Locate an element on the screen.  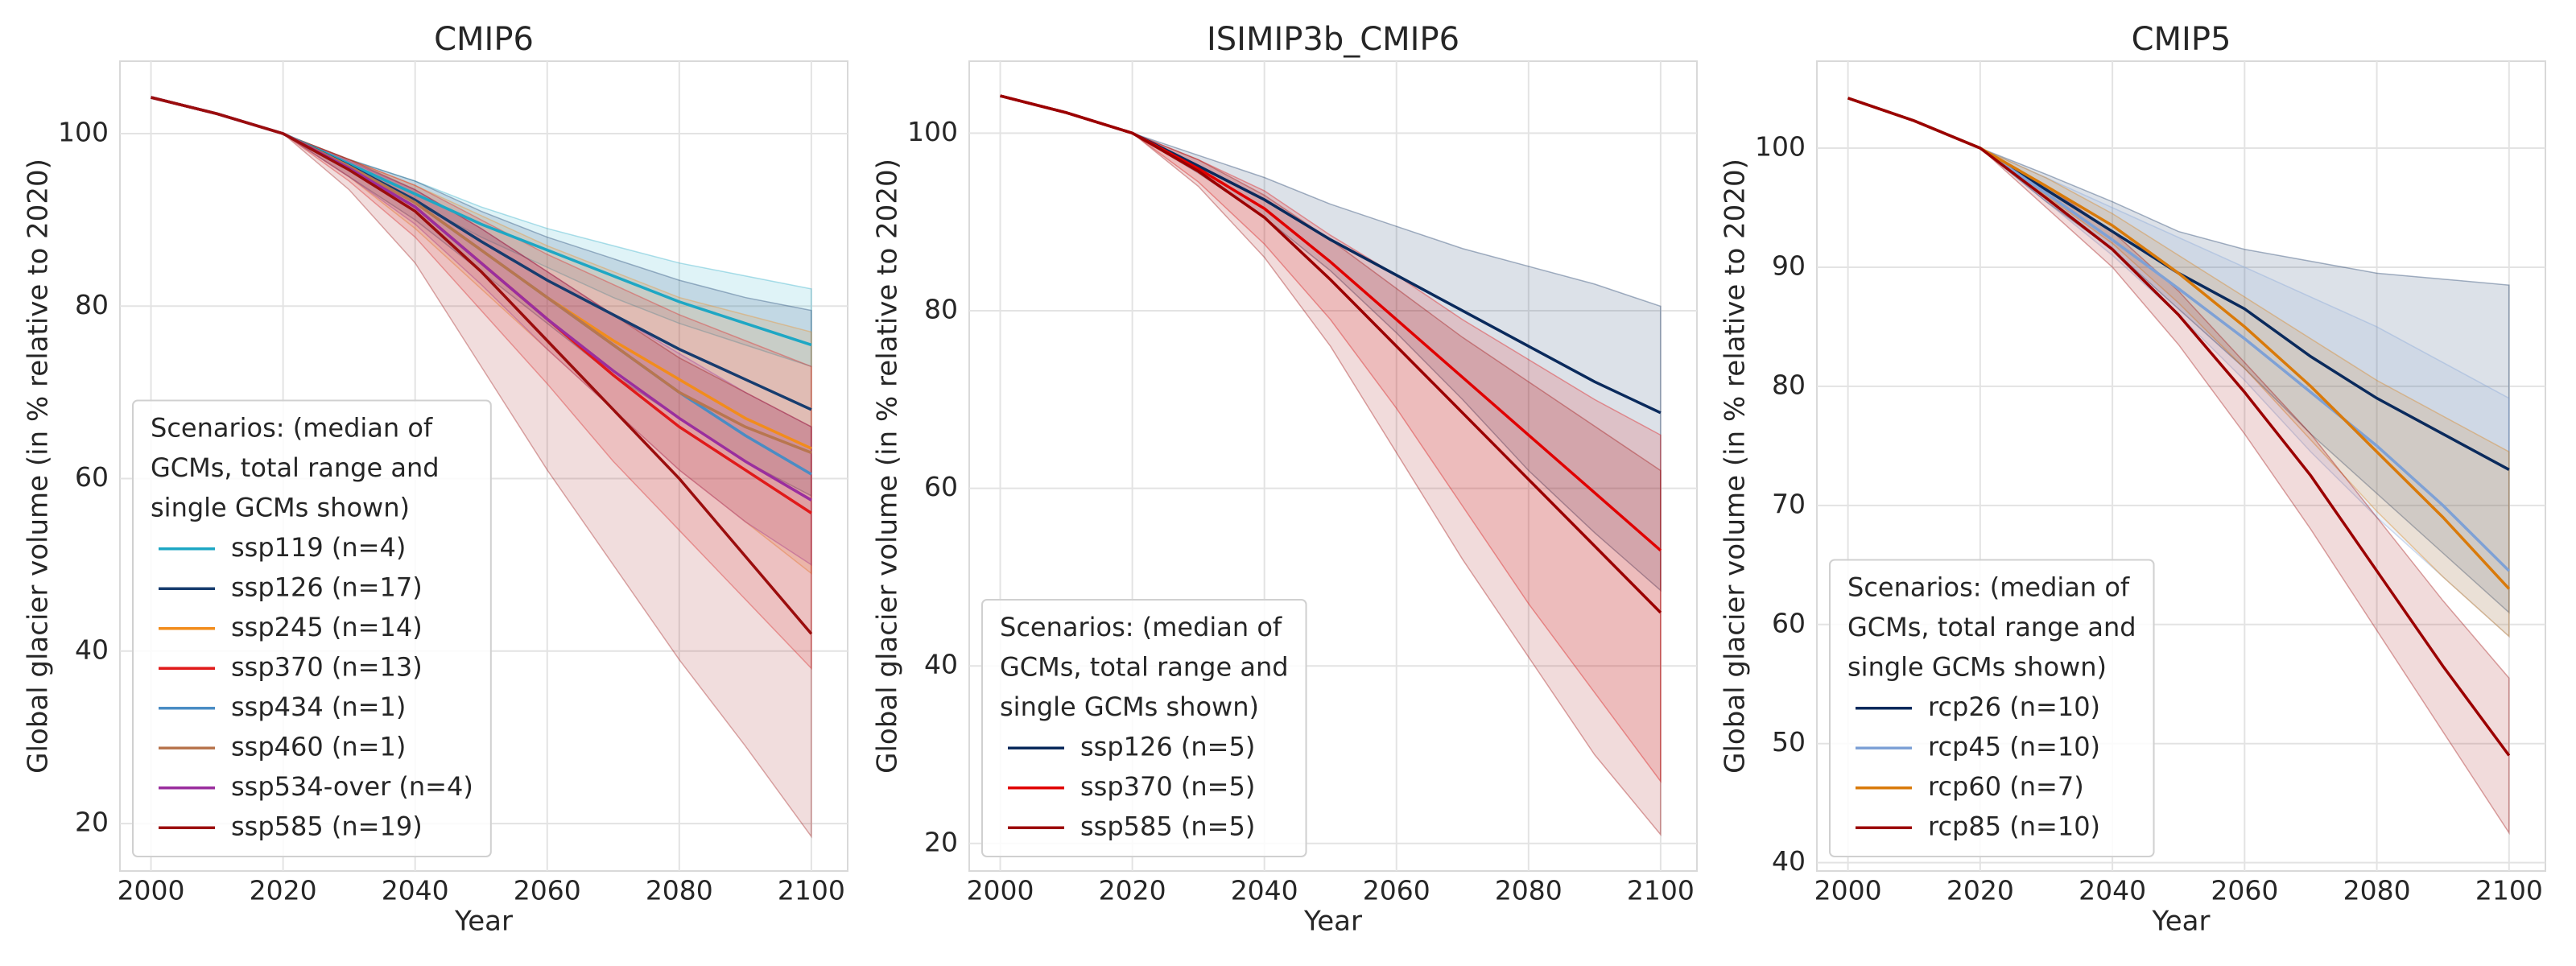
y-tick-label: 70 is located at coordinates (1789, 504).